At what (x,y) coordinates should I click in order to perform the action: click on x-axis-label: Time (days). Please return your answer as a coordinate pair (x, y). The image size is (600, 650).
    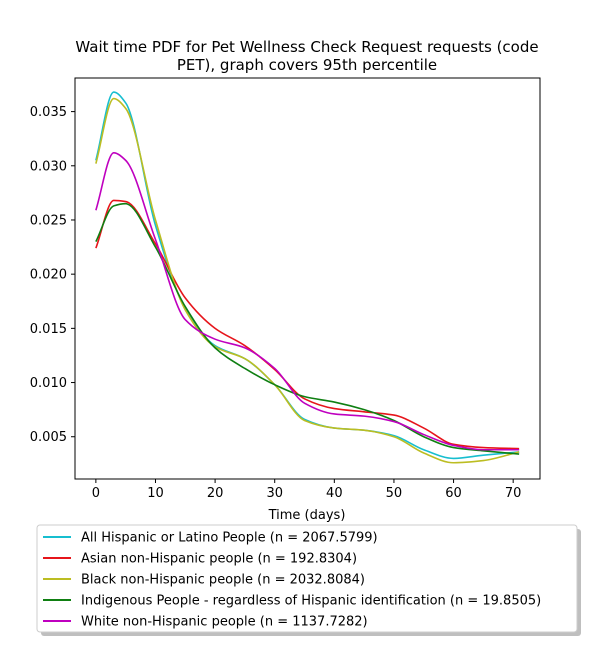
    Looking at the image, I should click on (307, 515).